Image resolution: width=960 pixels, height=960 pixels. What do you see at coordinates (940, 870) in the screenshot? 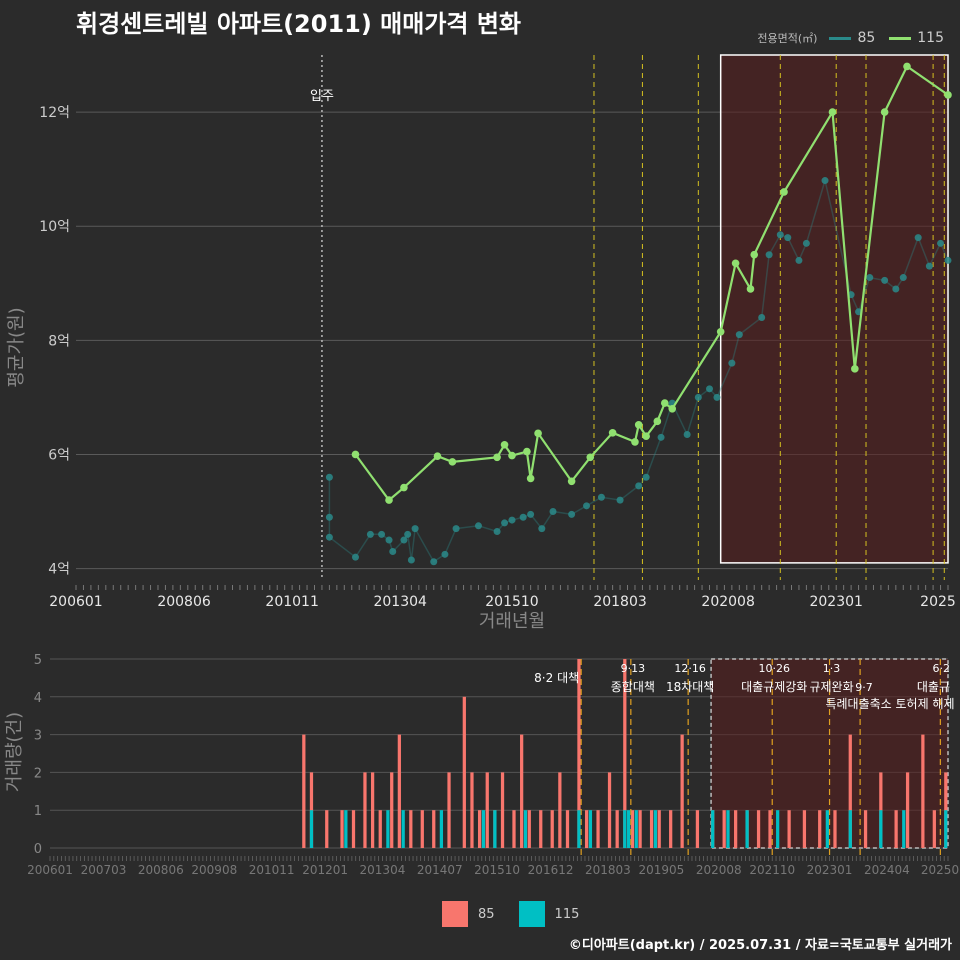
I see `bar-x-tick-label: 20250` at bounding box center [940, 870].